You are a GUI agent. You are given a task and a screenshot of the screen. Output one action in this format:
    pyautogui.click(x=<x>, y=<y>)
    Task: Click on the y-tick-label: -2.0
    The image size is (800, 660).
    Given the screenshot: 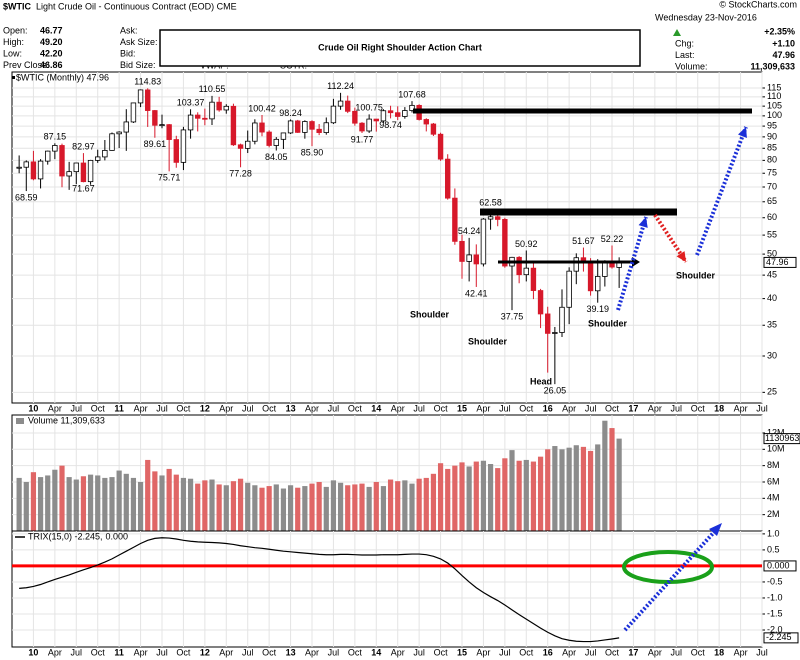 What is the action you would take?
    pyautogui.click(x=775, y=629)
    